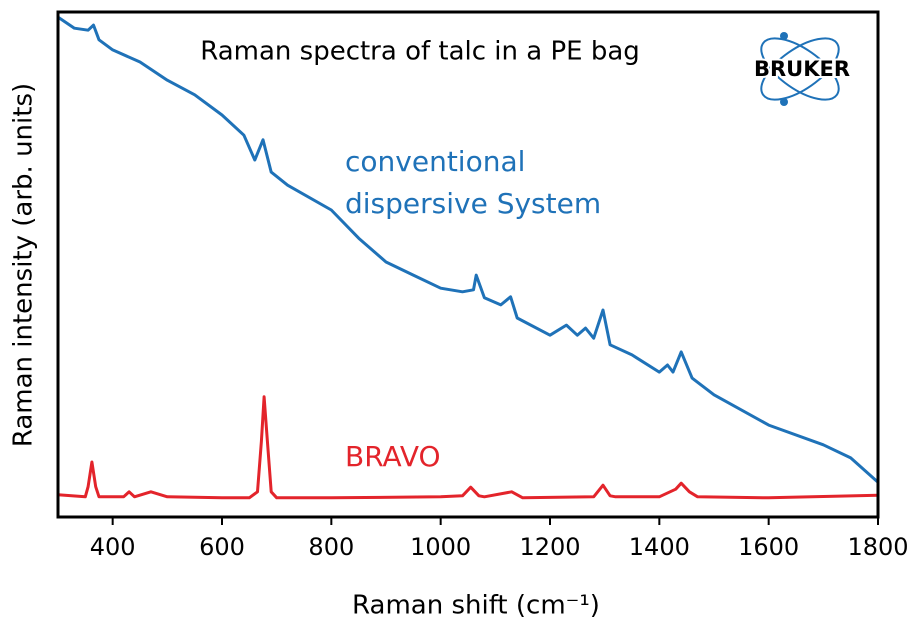 Image resolution: width=921 pixels, height=626 pixels. I want to click on x-tick-label: 800, so click(331, 547).